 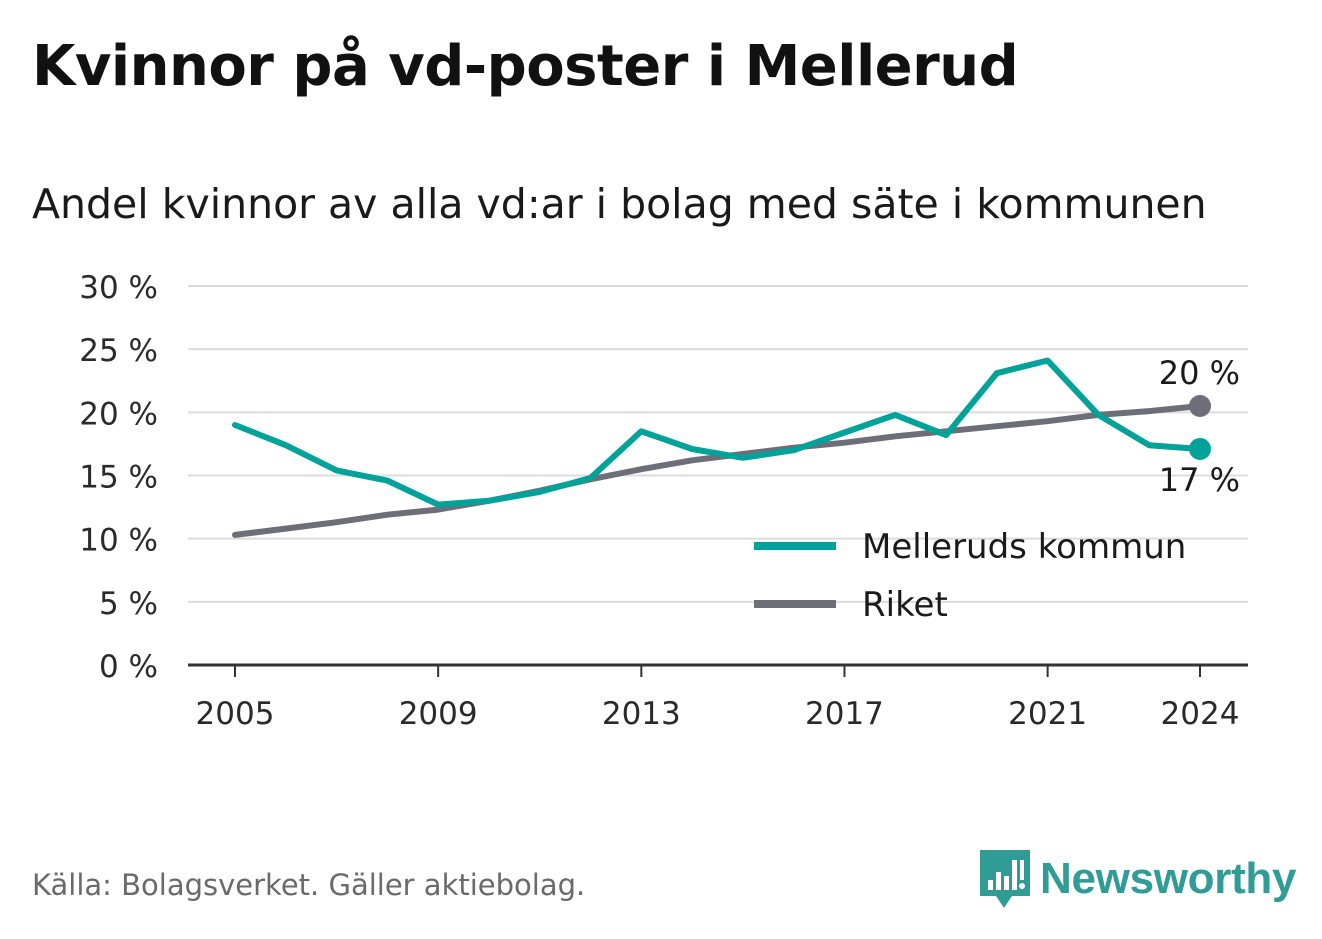 What do you see at coordinates (438, 714) in the screenshot?
I see `x-tick-label: 2009` at bounding box center [438, 714].